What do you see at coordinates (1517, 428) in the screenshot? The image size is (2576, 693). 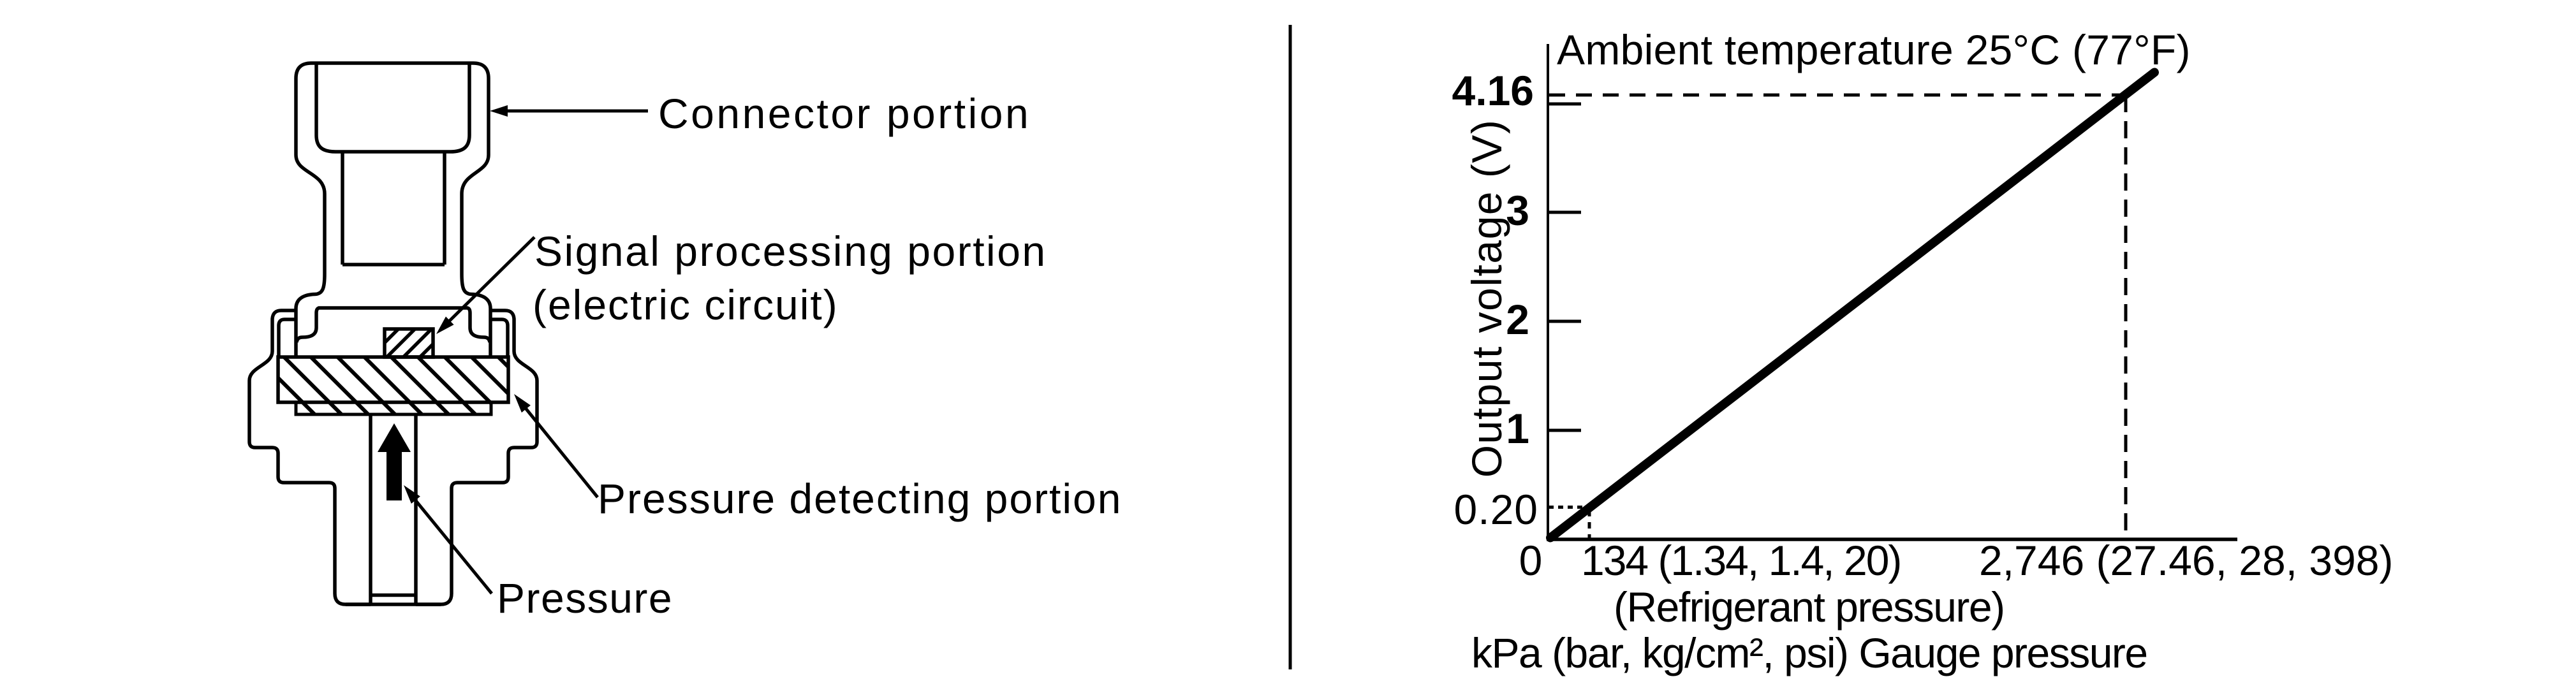 I see `svg-text: 1` at bounding box center [1517, 428].